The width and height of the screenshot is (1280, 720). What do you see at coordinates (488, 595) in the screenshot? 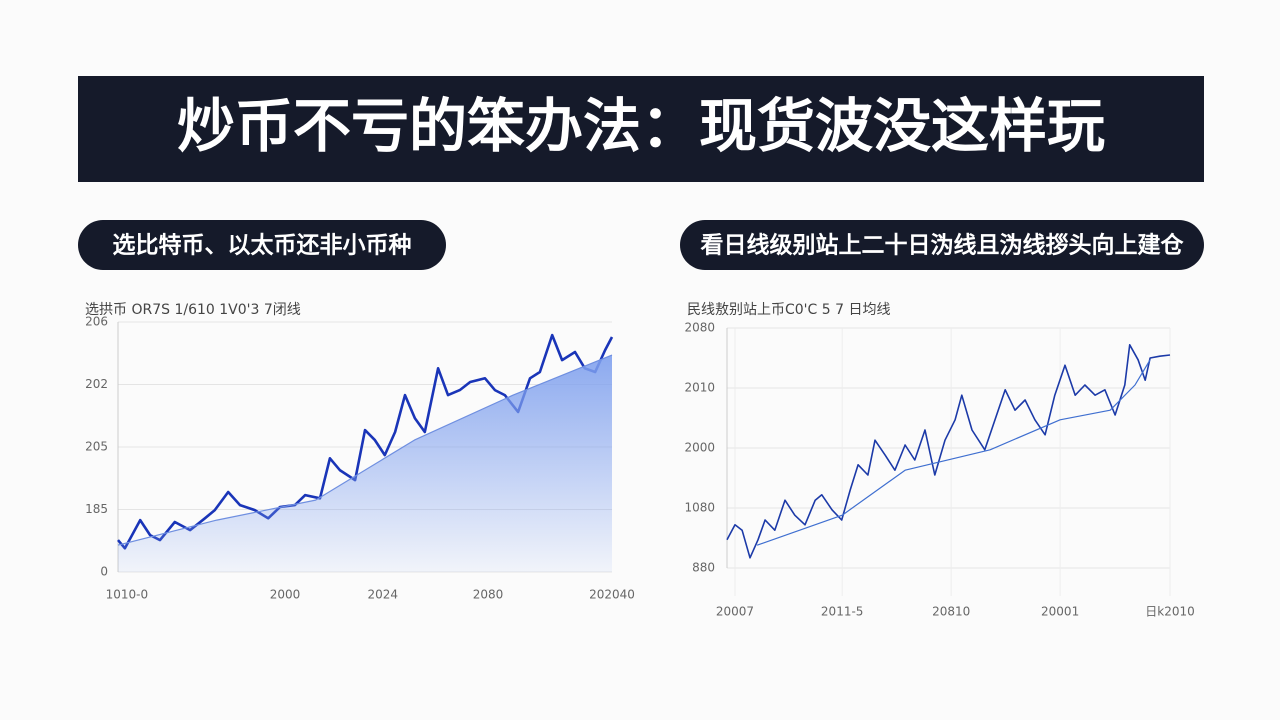
I see `x-tick-label: 2080` at bounding box center [488, 595].